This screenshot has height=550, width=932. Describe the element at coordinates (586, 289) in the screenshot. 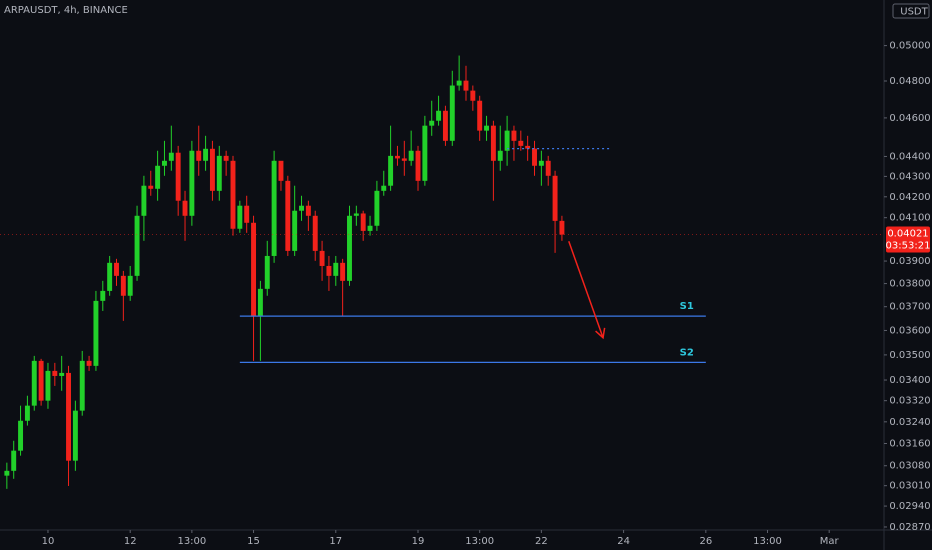

I see `arrow-shaft` at that location.